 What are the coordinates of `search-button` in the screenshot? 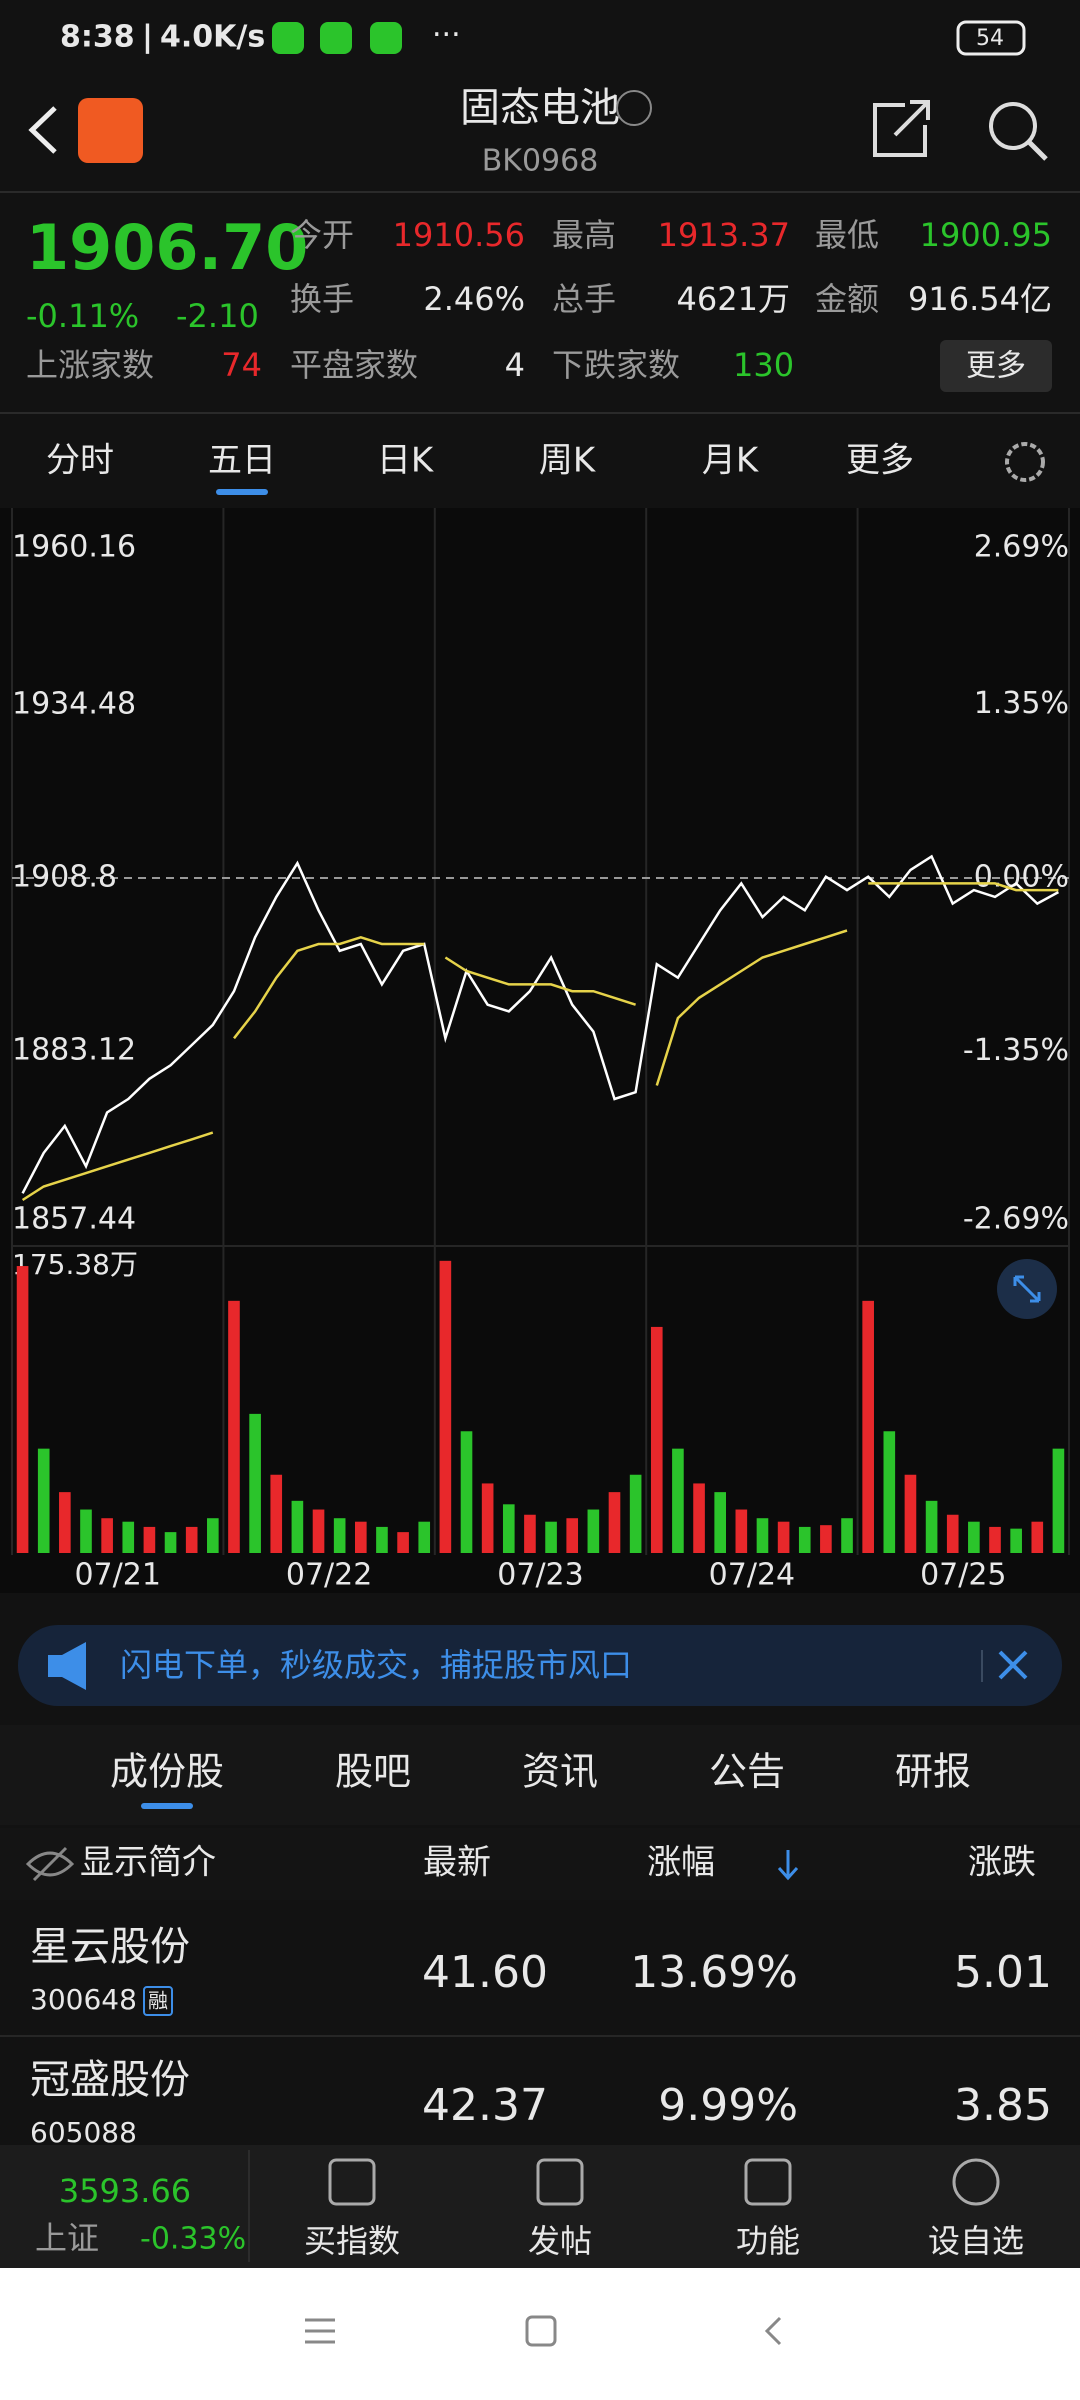 It's located at (1013, 126).